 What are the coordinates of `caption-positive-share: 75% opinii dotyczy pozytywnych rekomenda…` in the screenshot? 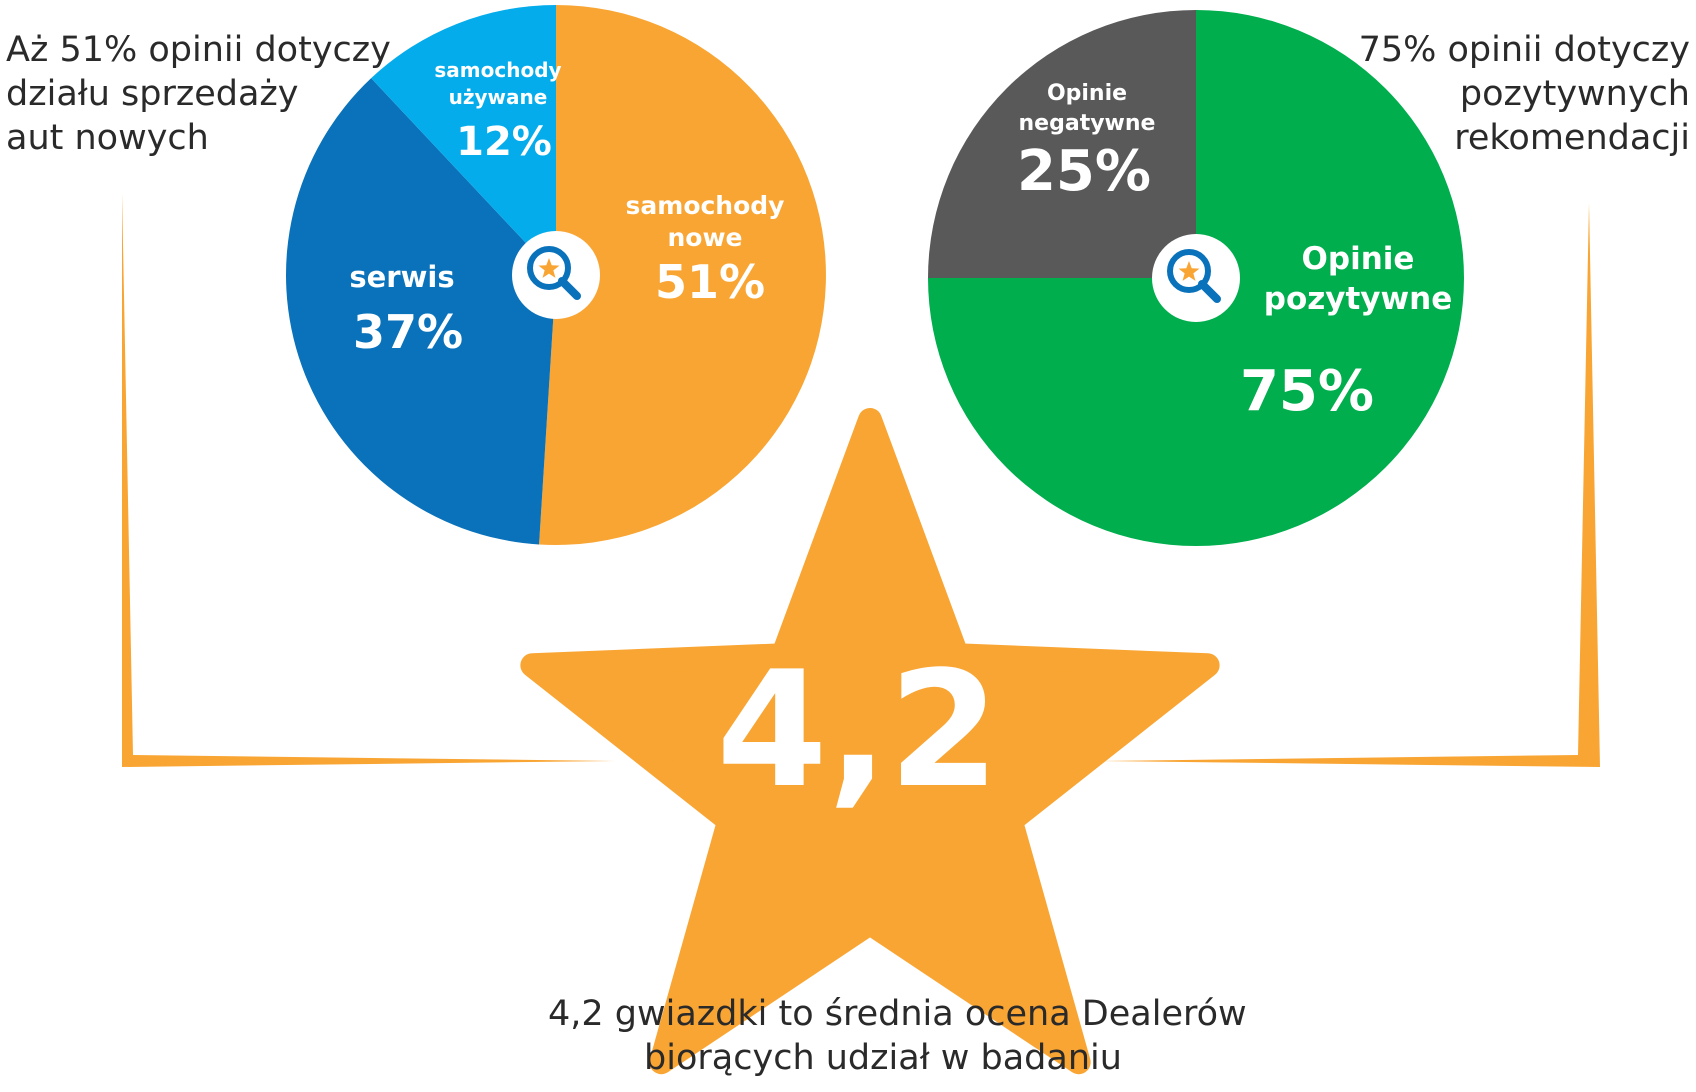 It's located at (1524, 94).